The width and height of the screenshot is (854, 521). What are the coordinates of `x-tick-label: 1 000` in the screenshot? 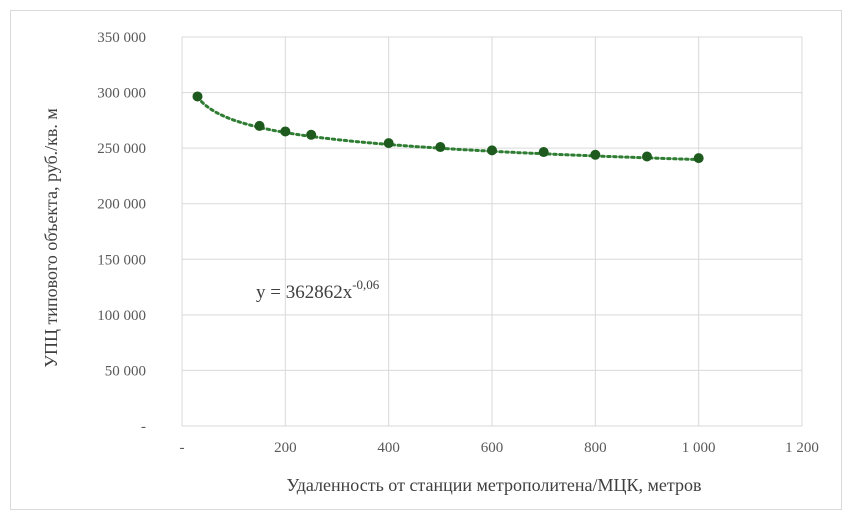 It's located at (699, 448).